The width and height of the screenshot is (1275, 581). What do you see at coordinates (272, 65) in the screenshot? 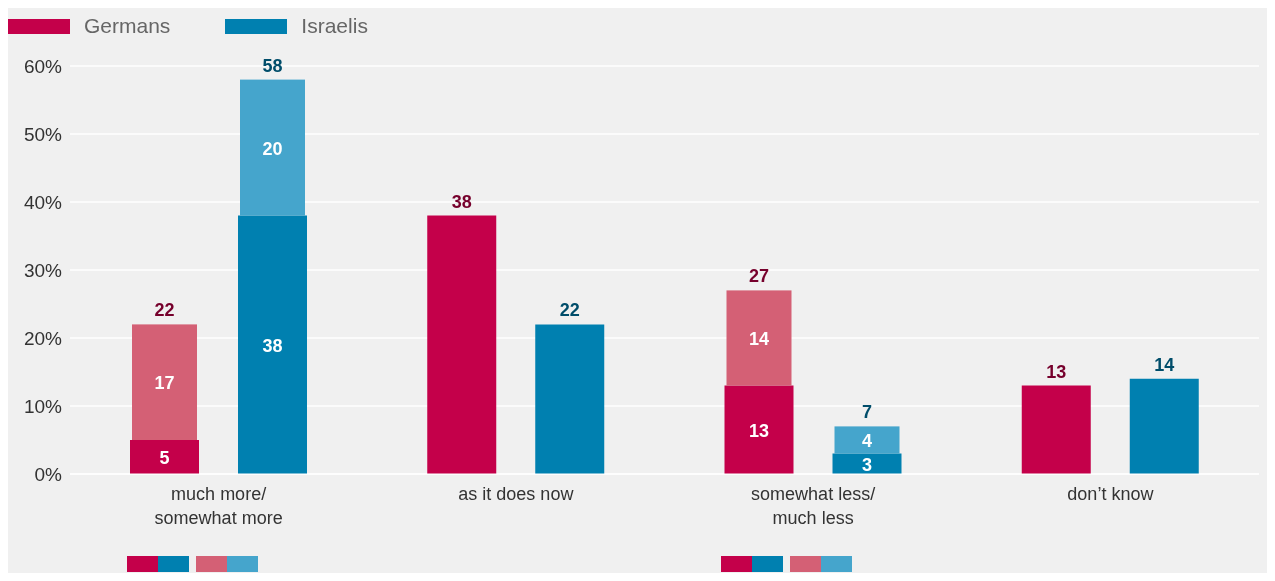
I see `text: 58` at bounding box center [272, 65].